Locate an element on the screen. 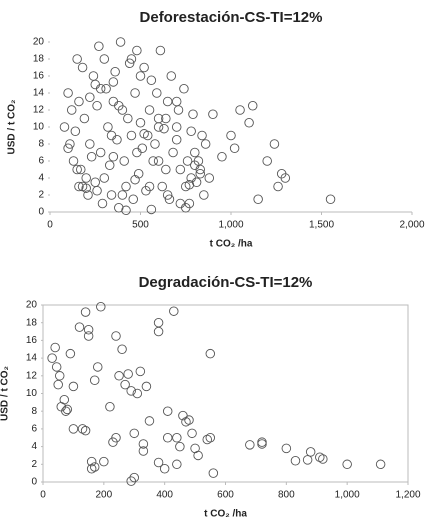 Image resolution: width=436 pixels, height=522 pixels. y-tick-label: 2 is located at coordinates (34, 464).